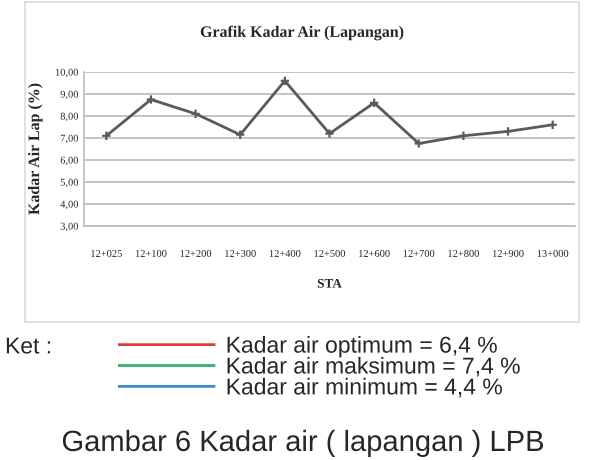 The image size is (590, 460). I want to click on x-tick-label: 12+800, so click(463, 253).